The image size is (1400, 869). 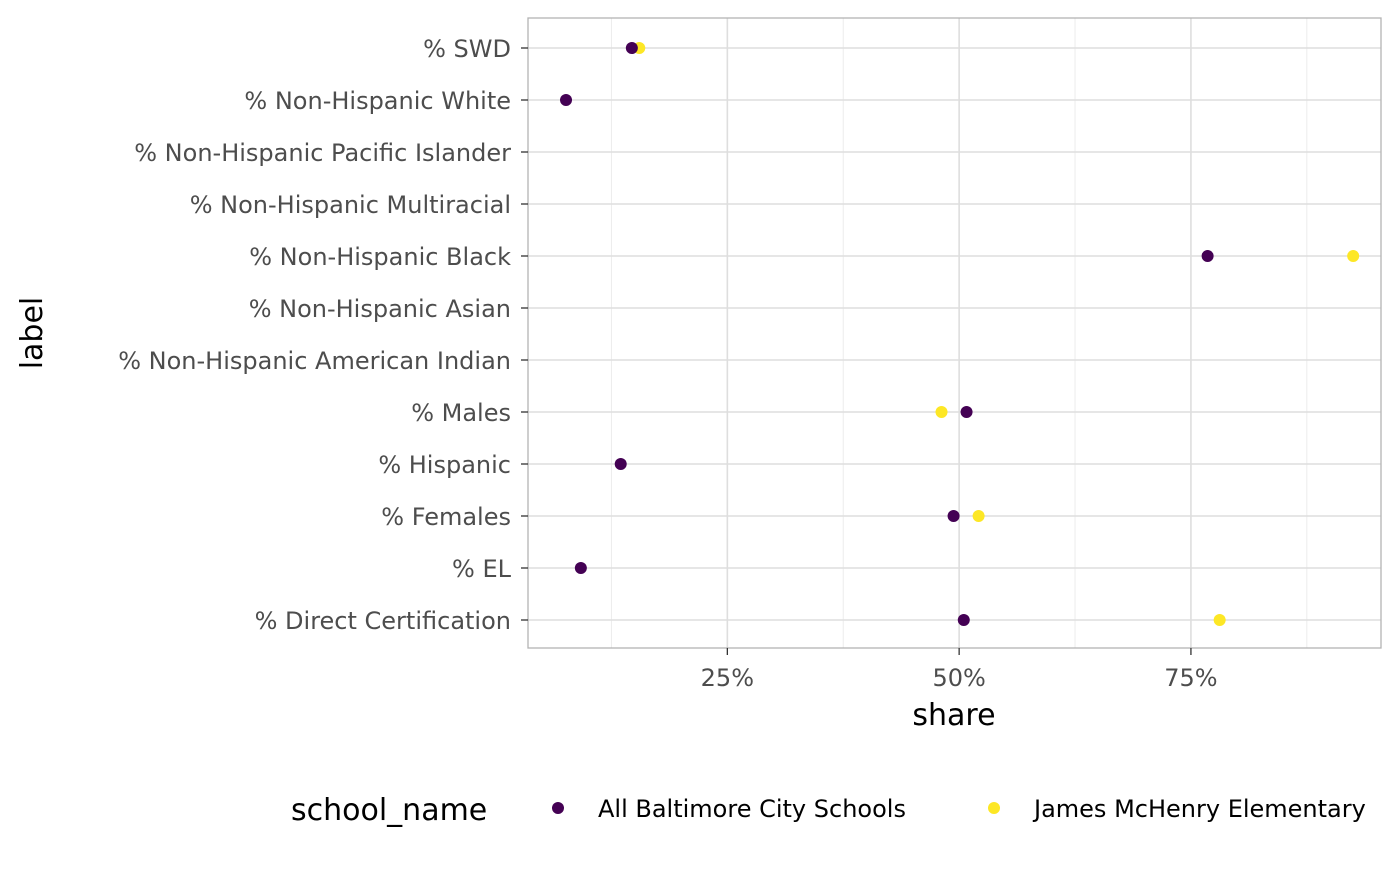 What do you see at coordinates (727, 678) in the screenshot?
I see `x-tick-label: 25%` at bounding box center [727, 678].